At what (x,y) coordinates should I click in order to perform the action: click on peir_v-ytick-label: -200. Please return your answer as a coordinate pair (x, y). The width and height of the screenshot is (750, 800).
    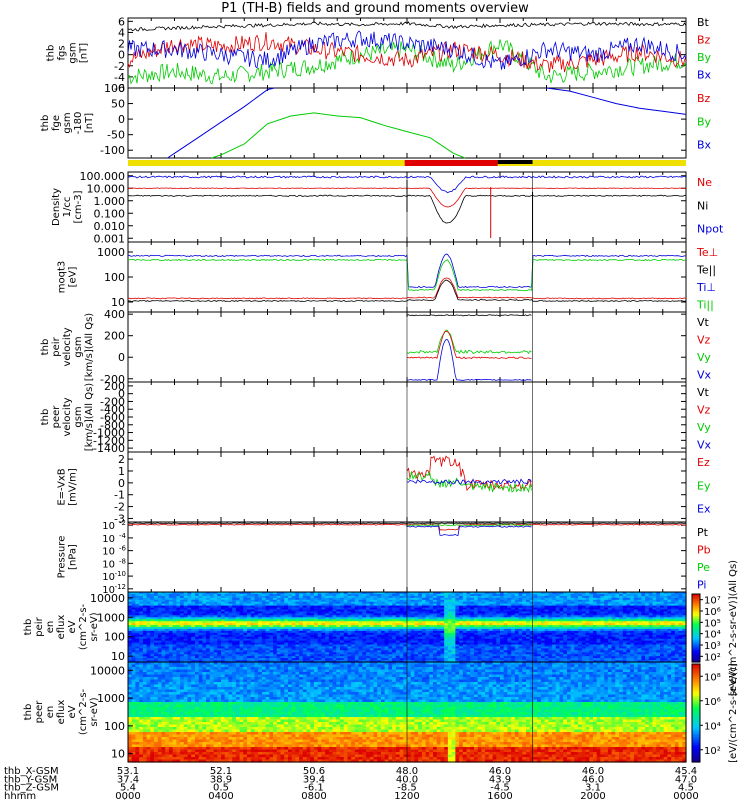
    Looking at the image, I should click on (112, 379).